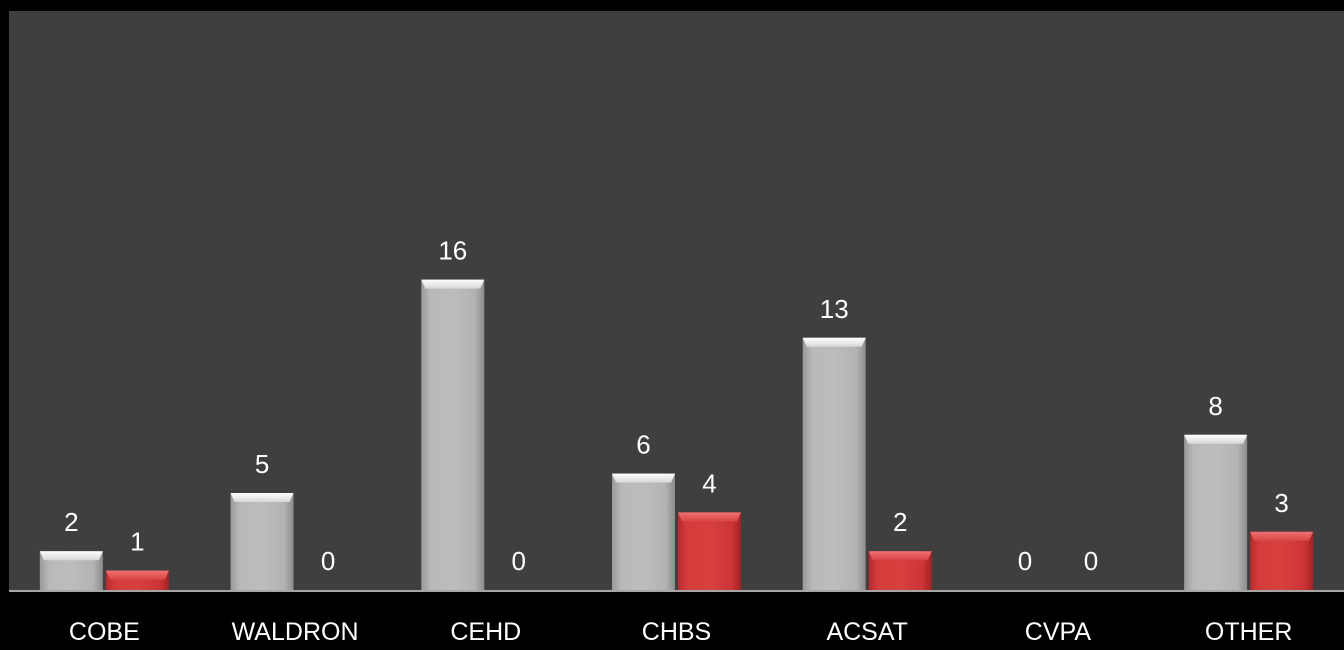  I want to click on data-label-waldron-series-2: 0, so click(328, 561).